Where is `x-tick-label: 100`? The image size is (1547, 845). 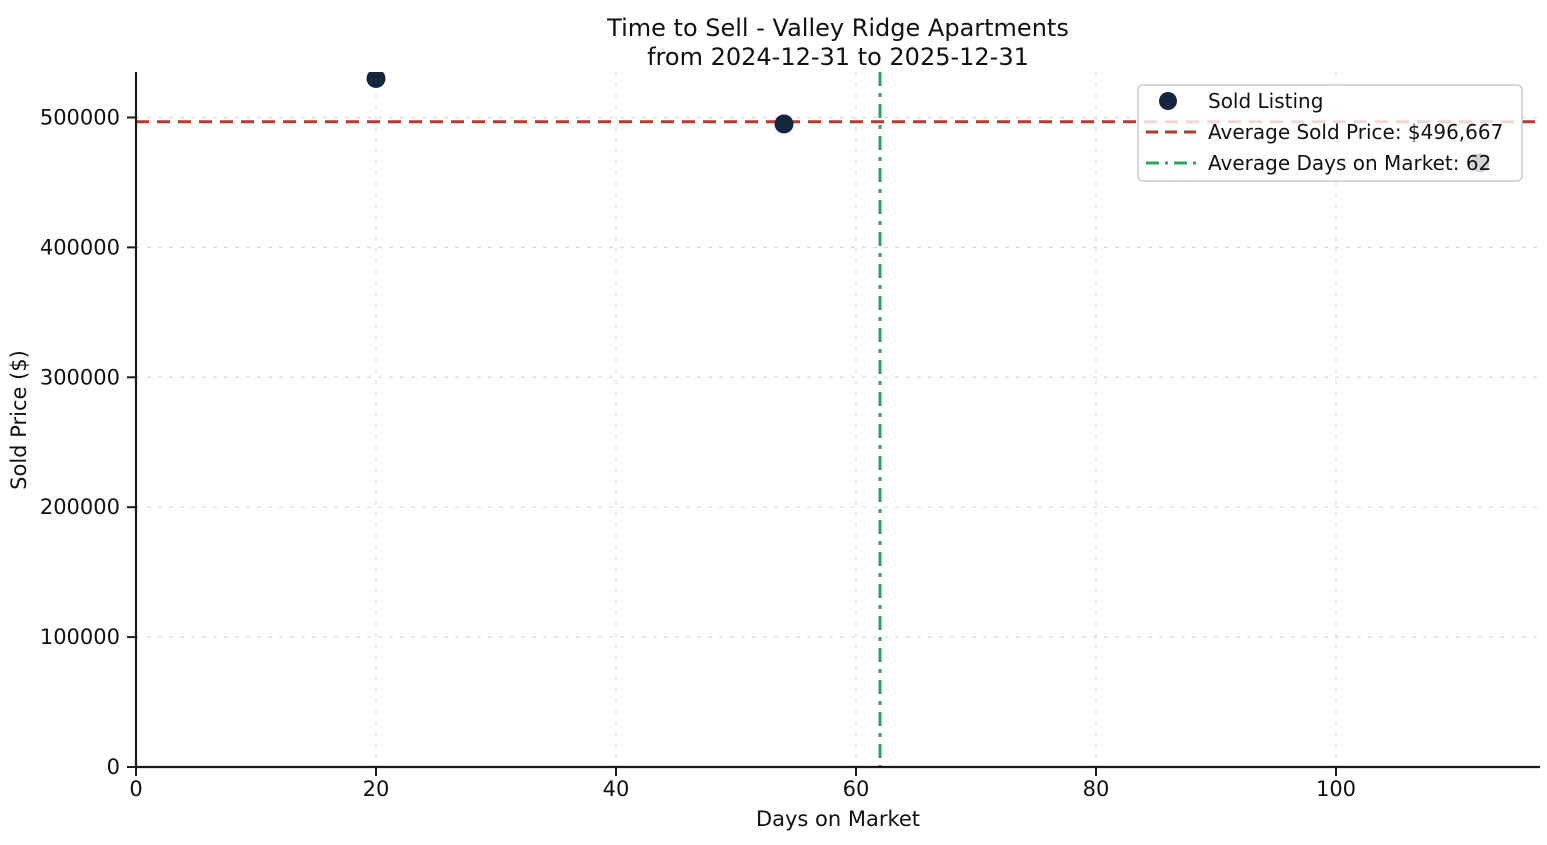
x-tick-label: 100 is located at coordinates (1336, 789).